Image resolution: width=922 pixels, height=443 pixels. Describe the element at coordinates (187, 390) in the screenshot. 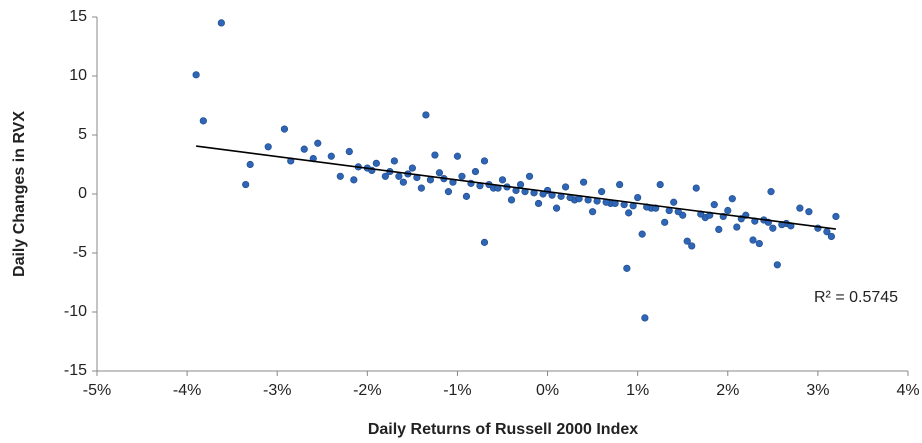

I see `x-tick-label: -4%` at that location.